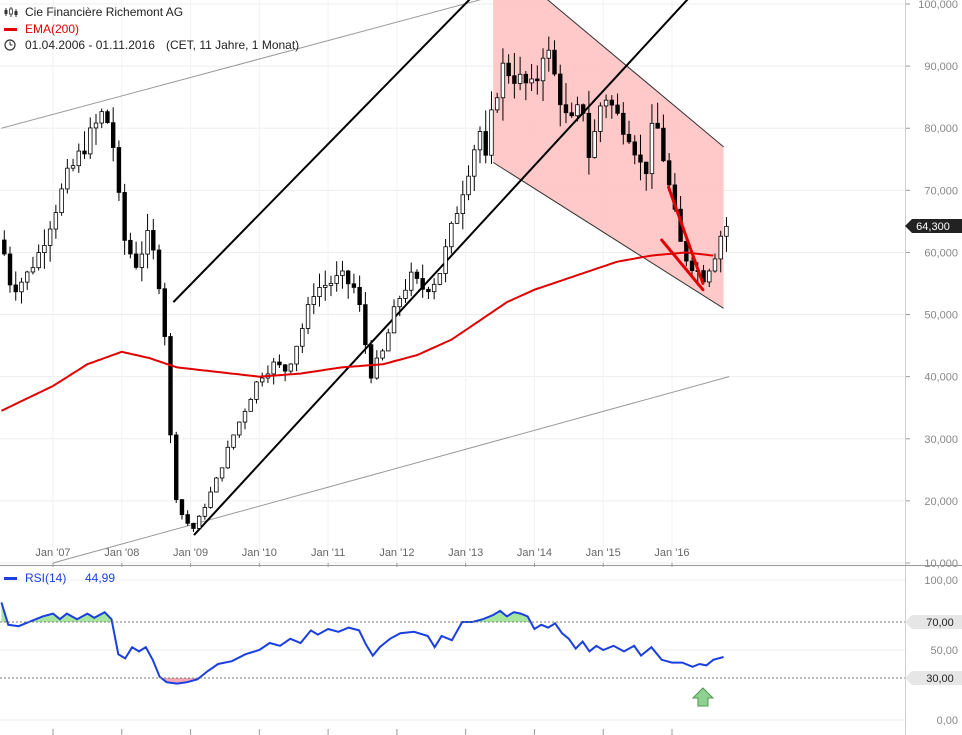  I want to click on rsi-level-label: 70,00, so click(940, 623).